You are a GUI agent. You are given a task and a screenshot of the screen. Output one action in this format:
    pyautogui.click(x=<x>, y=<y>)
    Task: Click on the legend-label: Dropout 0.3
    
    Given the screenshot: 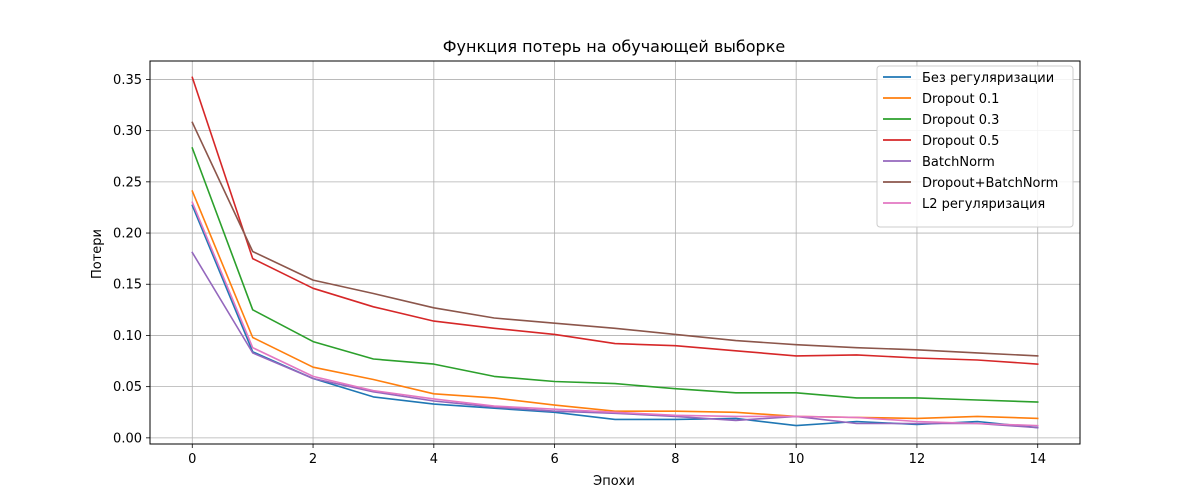 What is the action you would take?
    pyautogui.click(x=960, y=120)
    